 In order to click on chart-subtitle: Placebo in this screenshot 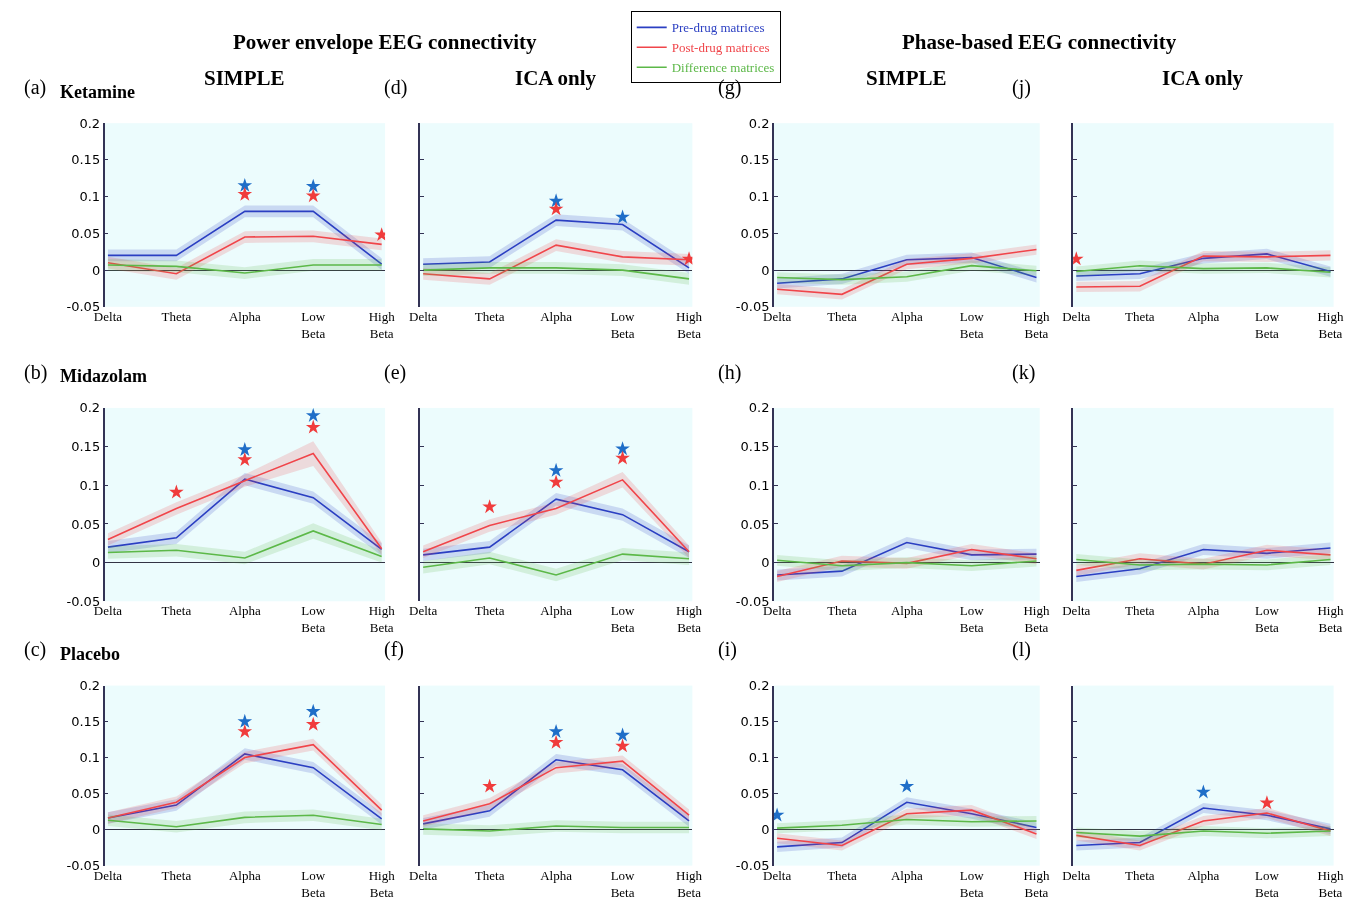, I will do `click(90, 654)`.